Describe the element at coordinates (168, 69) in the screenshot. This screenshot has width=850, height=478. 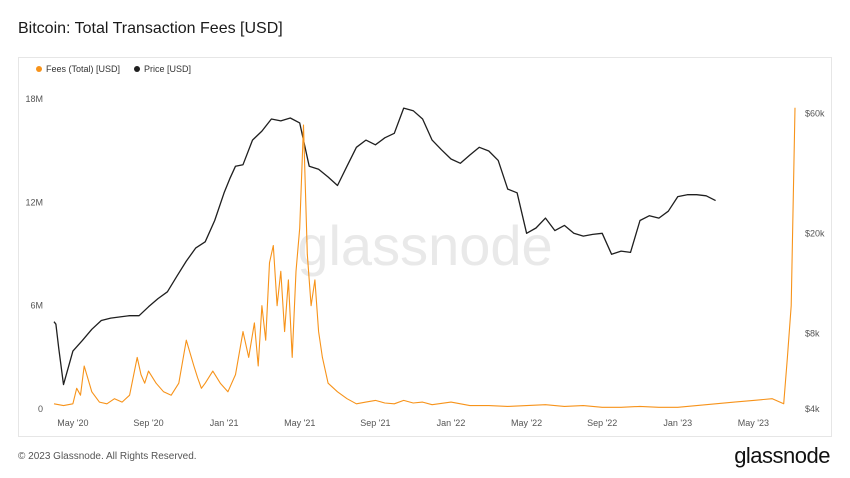
I see `legend-label-price: Price [USD]` at that location.